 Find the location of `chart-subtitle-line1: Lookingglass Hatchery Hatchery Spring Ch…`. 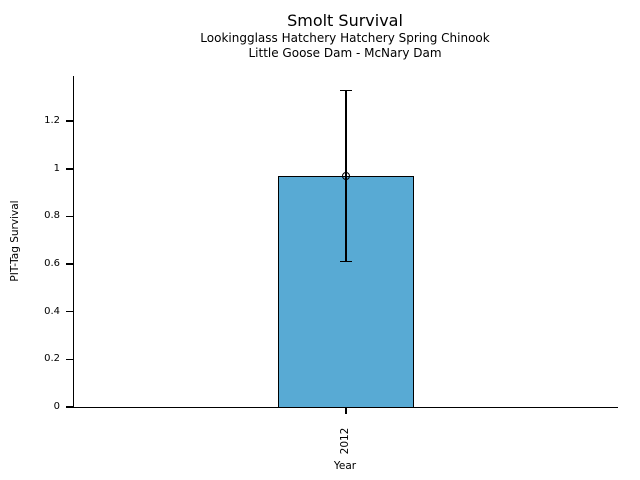

chart-subtitle-line1: Lookingglass Hatchery Hatchery Spring Ch… is located at coordinates (345, 38).